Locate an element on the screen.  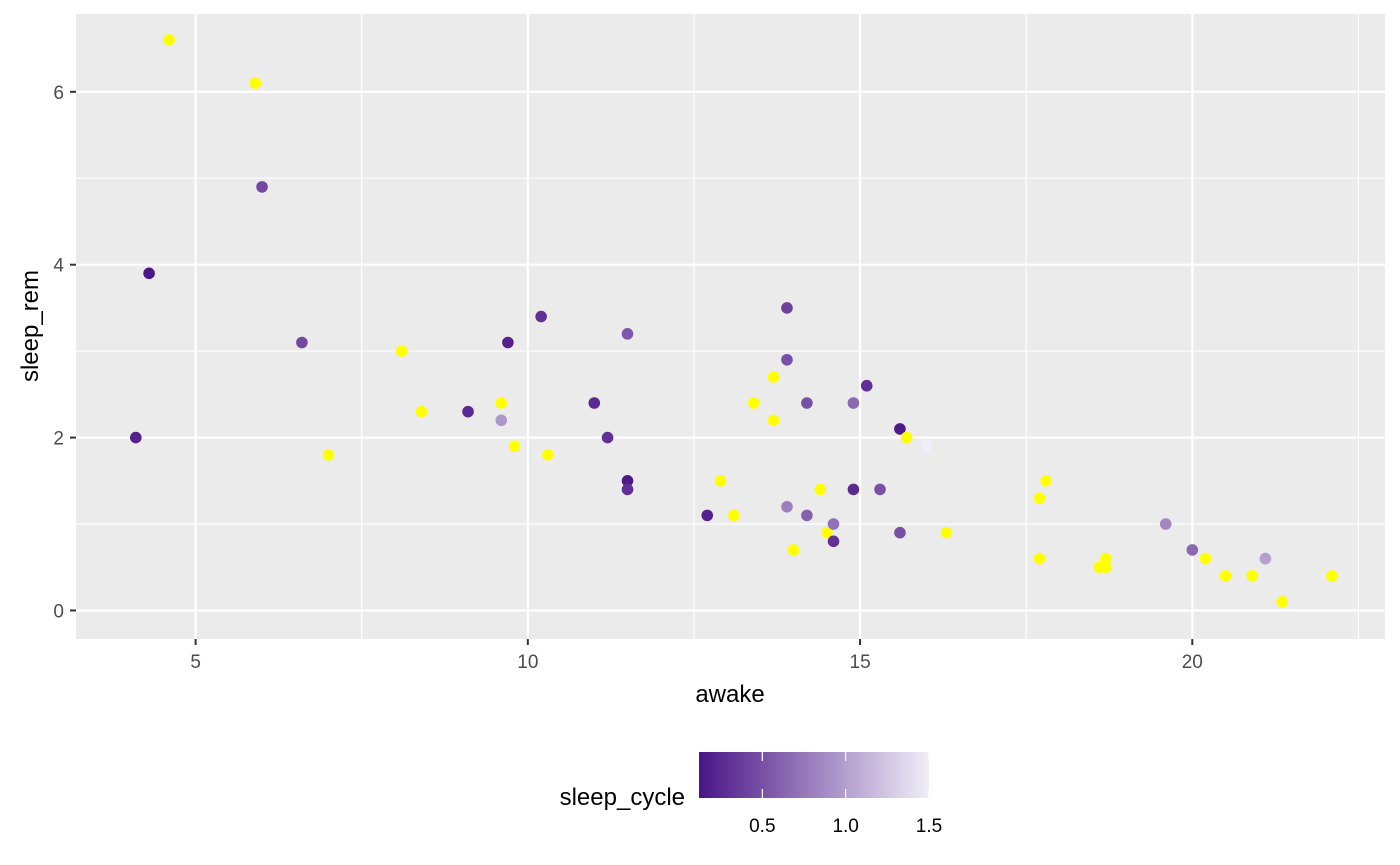
legend-ticks: 0.5 1.0 1.5 is located at coordinates (845, 794).